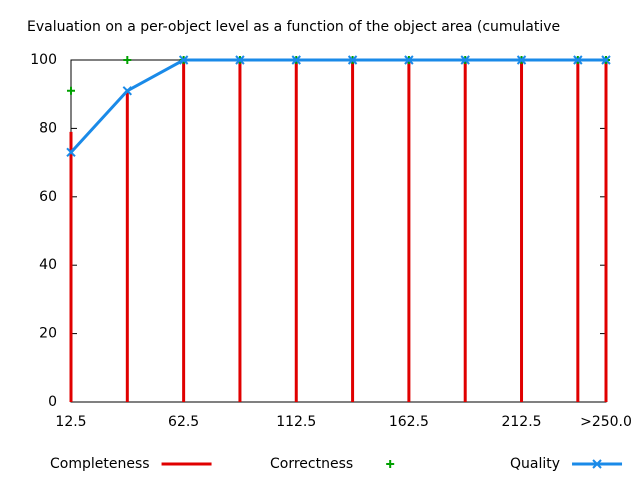 The image size is (640, 480). Describe the element at coordinates (48, 197) in the screenshot. I see `y-tick-label: 60` at that location.